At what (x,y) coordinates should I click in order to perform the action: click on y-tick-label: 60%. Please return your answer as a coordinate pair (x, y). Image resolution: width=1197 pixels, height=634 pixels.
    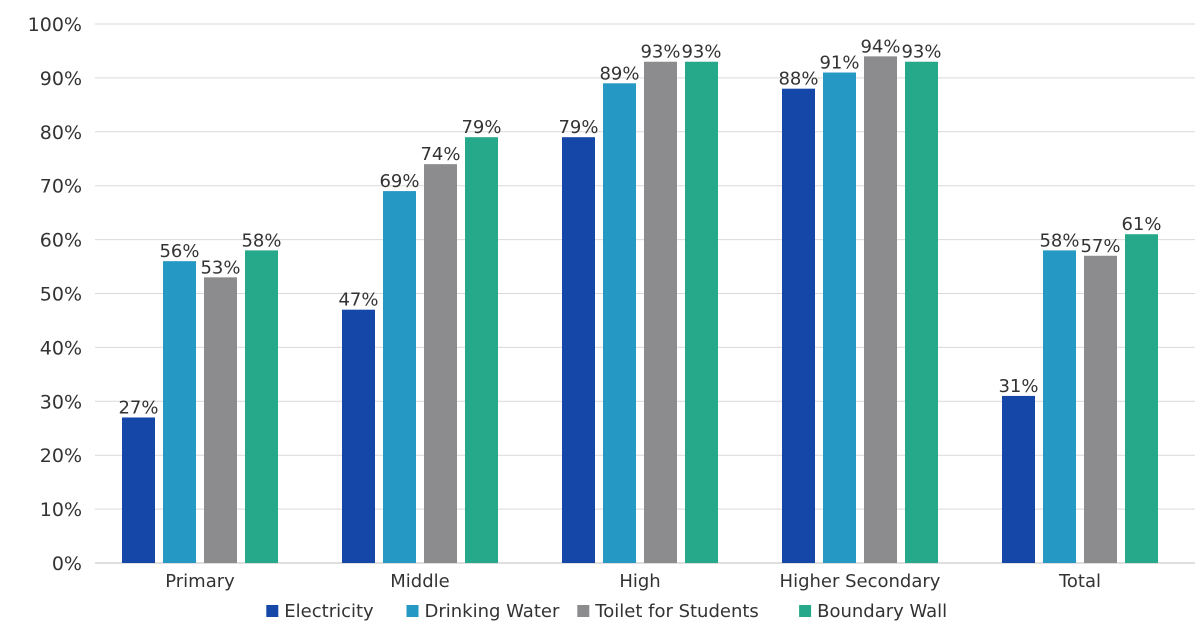
    Looking at the image, I should click on (61, 241).